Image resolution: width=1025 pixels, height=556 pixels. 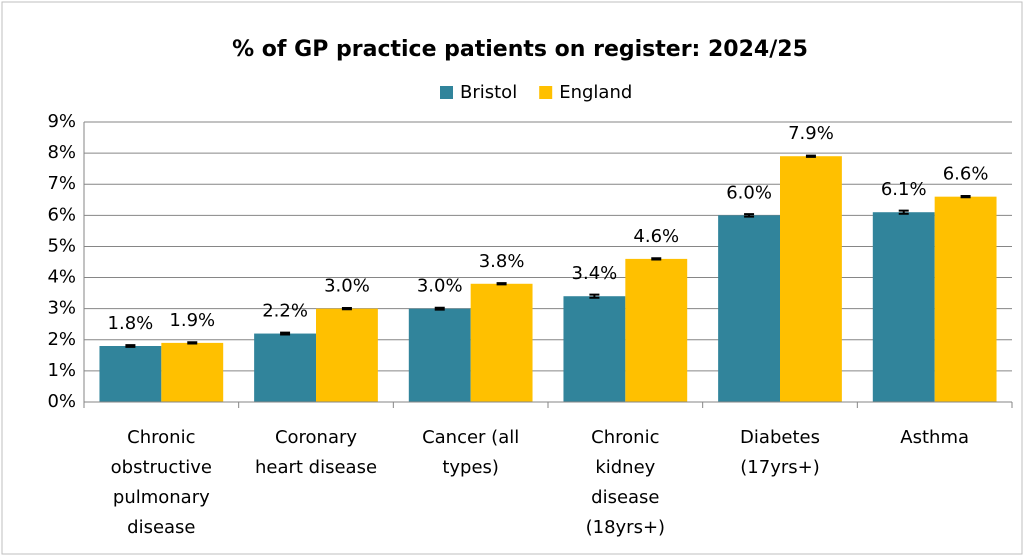 I want to click on x-tick-label: Chronic kidney disease (18yrs+), so click(x=625, y=482).